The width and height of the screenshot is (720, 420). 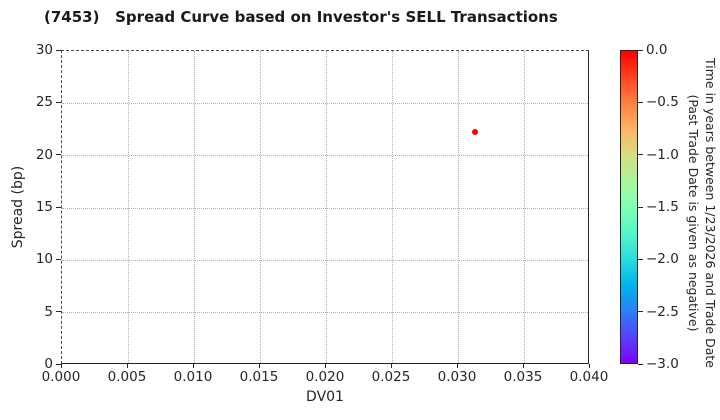 I want to click on x-tick-label: 0.005, so click(x=127, y=377).